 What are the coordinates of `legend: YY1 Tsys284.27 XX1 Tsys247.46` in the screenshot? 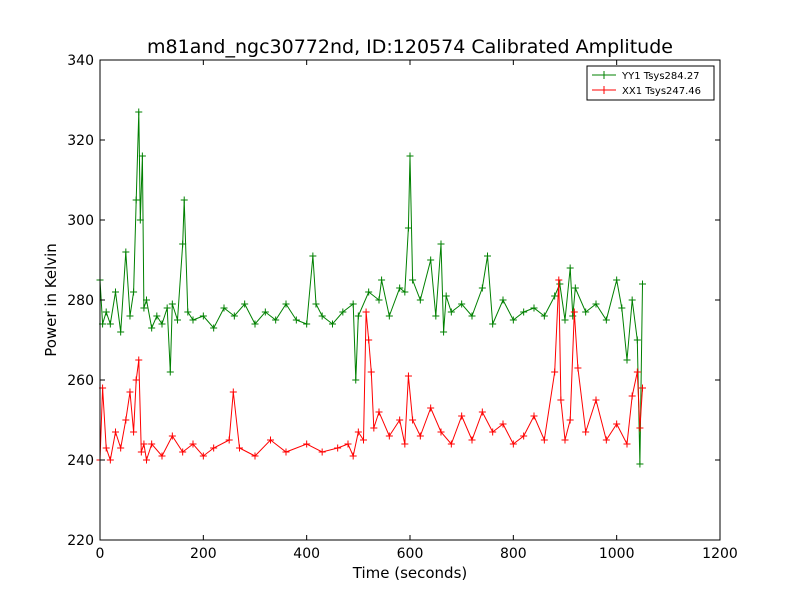 It's located at (650, 83).